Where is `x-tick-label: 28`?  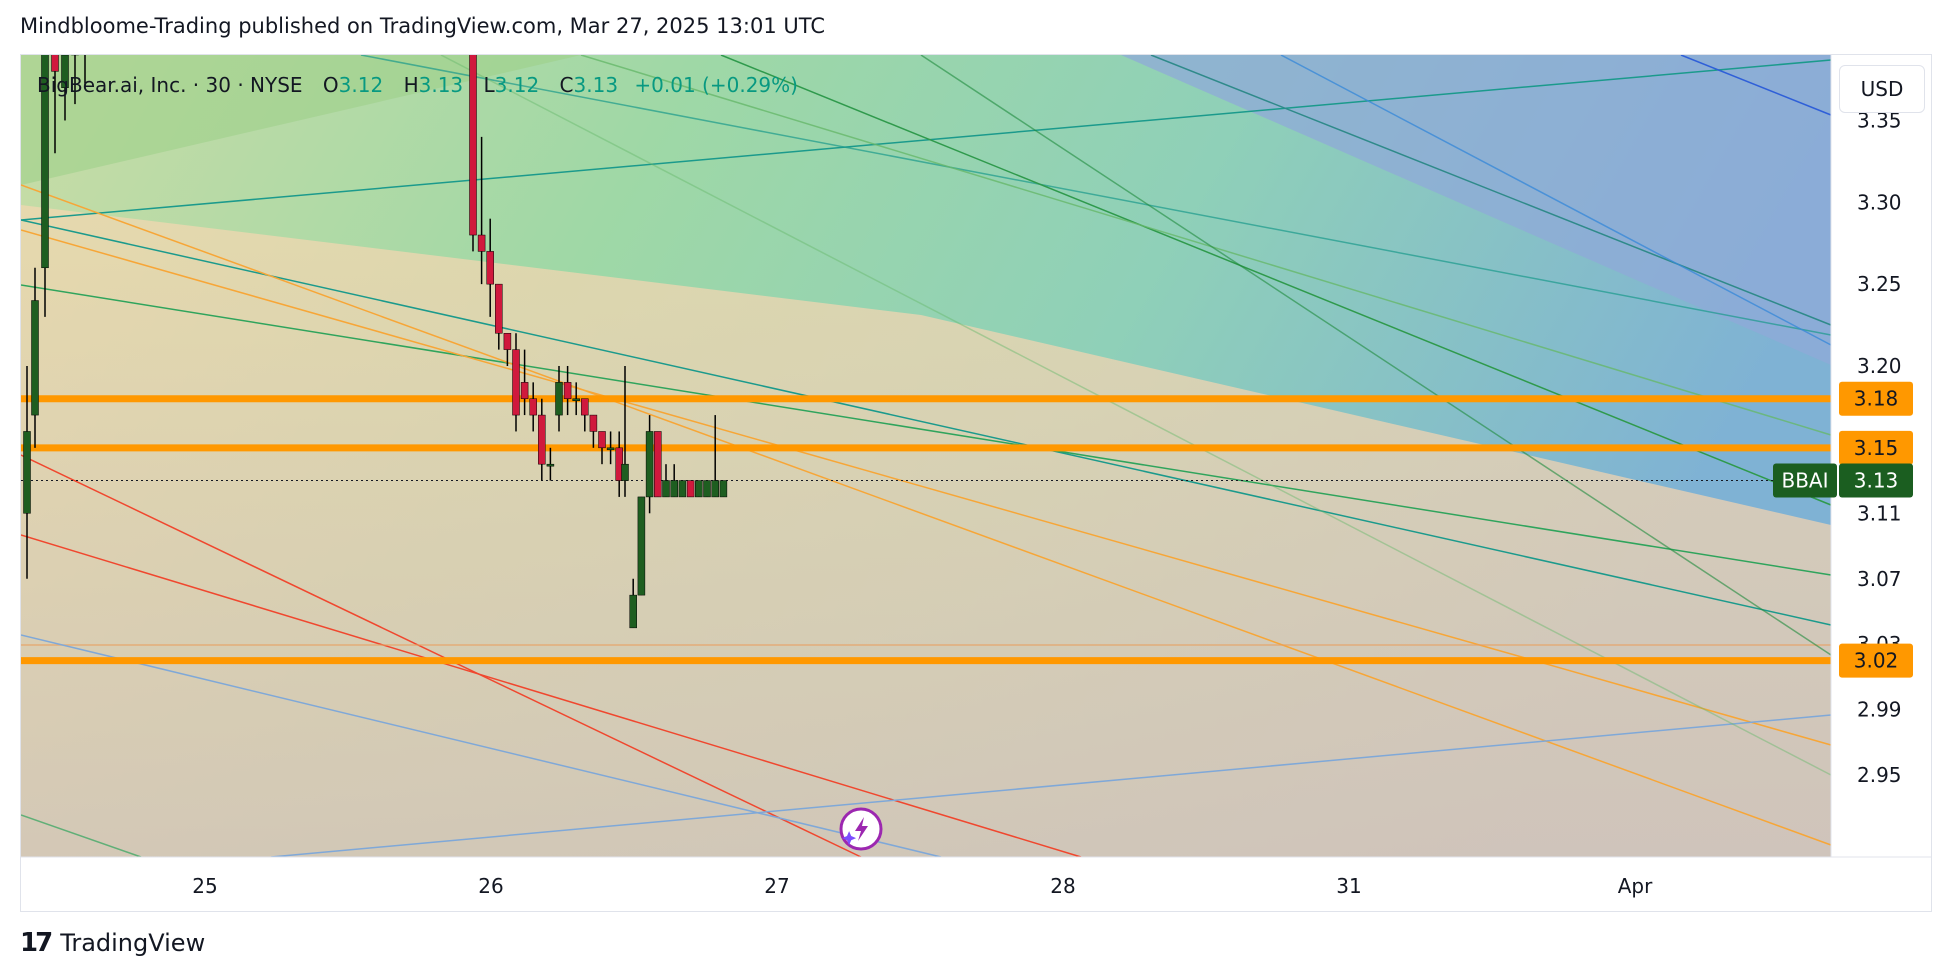
x-tick-label: 28 is located at coordinates (1062, 886).